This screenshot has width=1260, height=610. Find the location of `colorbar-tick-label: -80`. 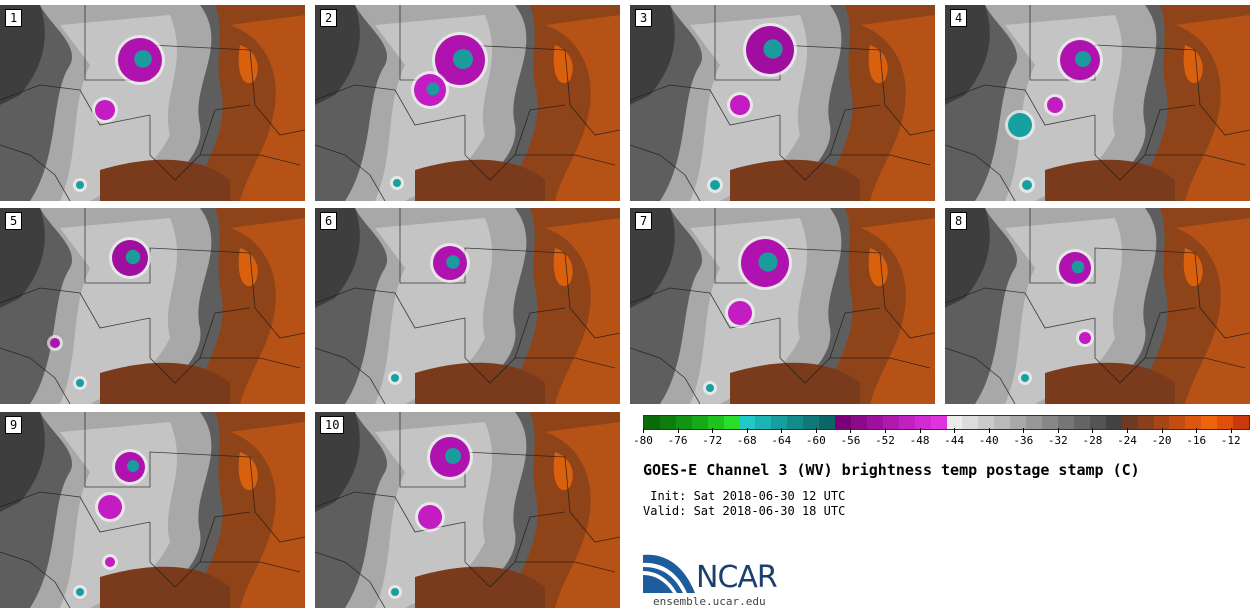

colorbar-tick-label: -80 is located at coordinates (643, 440).